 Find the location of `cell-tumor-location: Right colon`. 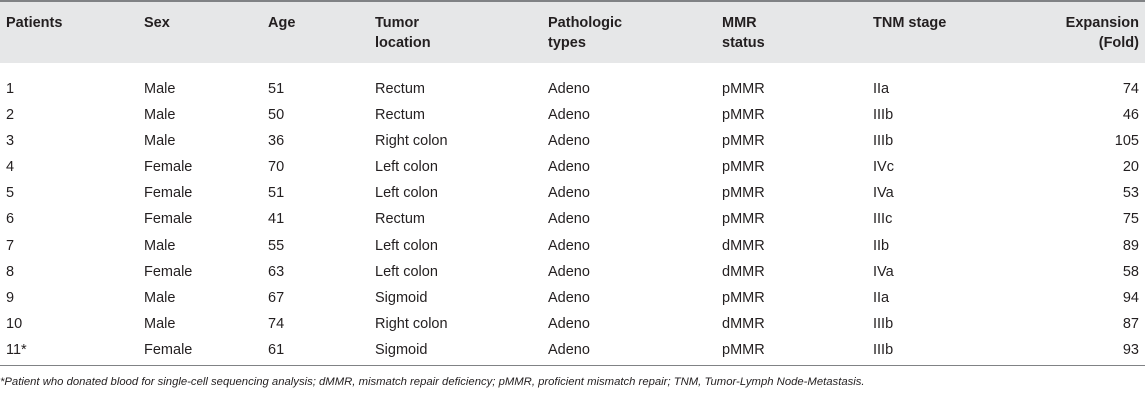

cell-tumor-location: Right colon is located at coordinates (411, 323).